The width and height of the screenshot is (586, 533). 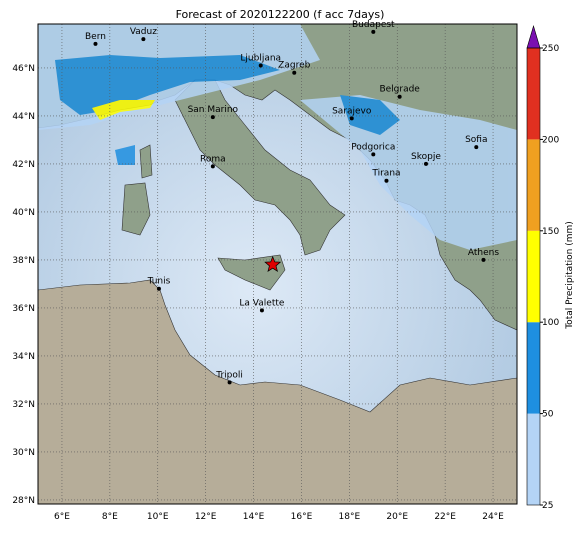 I want to click on y-tick-label: 38°N, so click(x=23, y=261).